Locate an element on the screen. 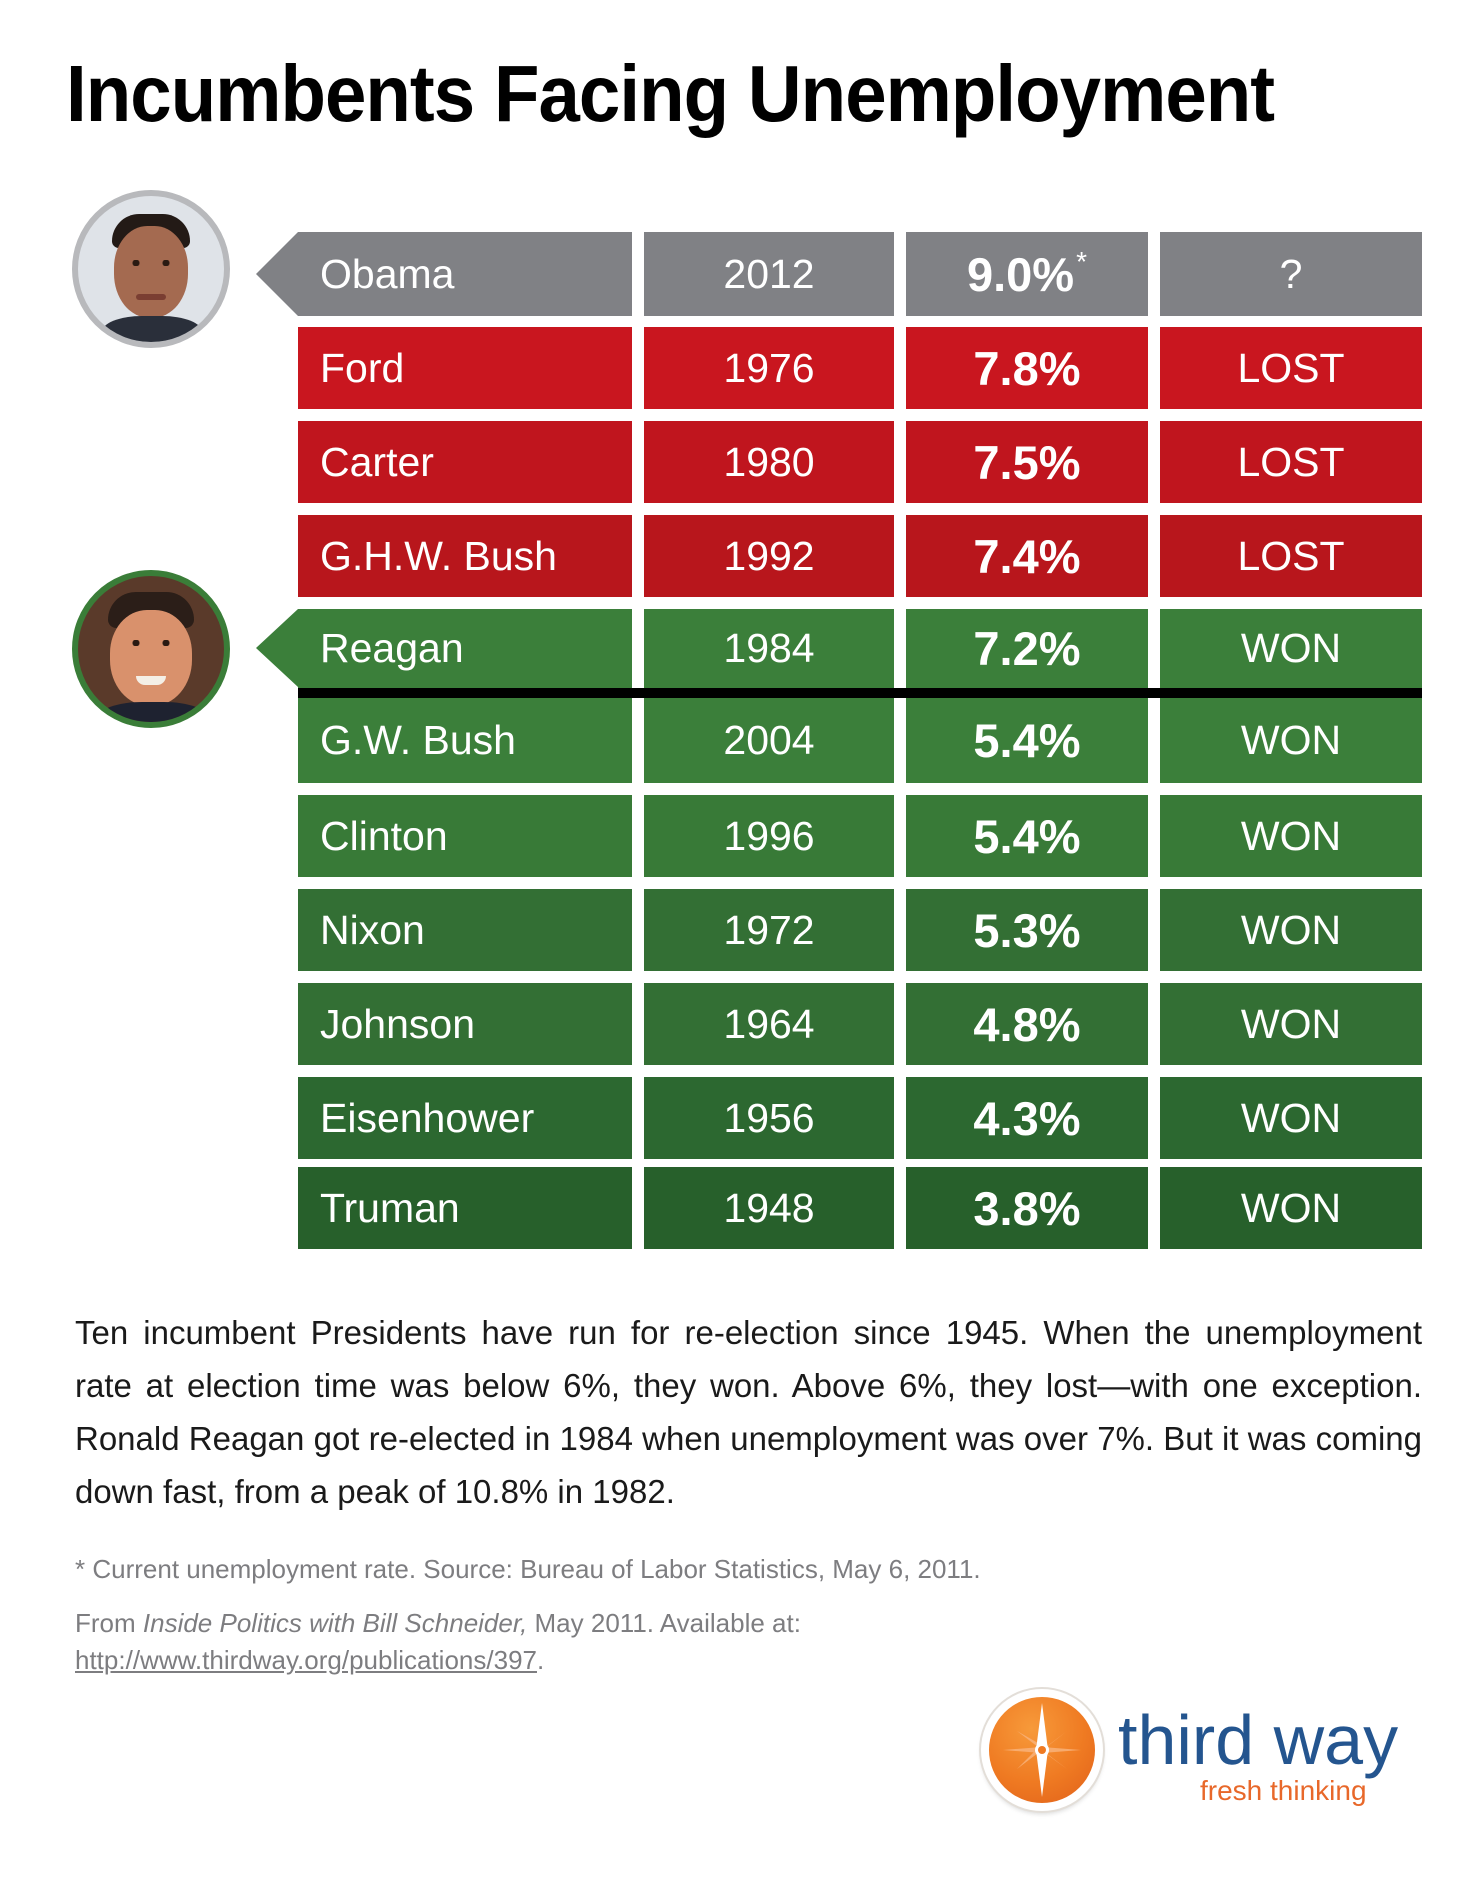  unemployment-rate: 7.5% is located at coordinates (1027, 462).